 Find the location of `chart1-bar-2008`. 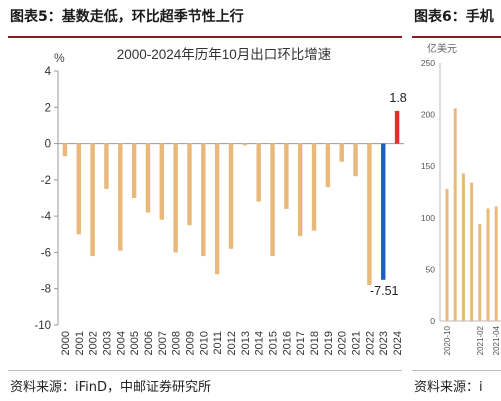

chart1-bar-2008 is located at coordinates (175, 198).